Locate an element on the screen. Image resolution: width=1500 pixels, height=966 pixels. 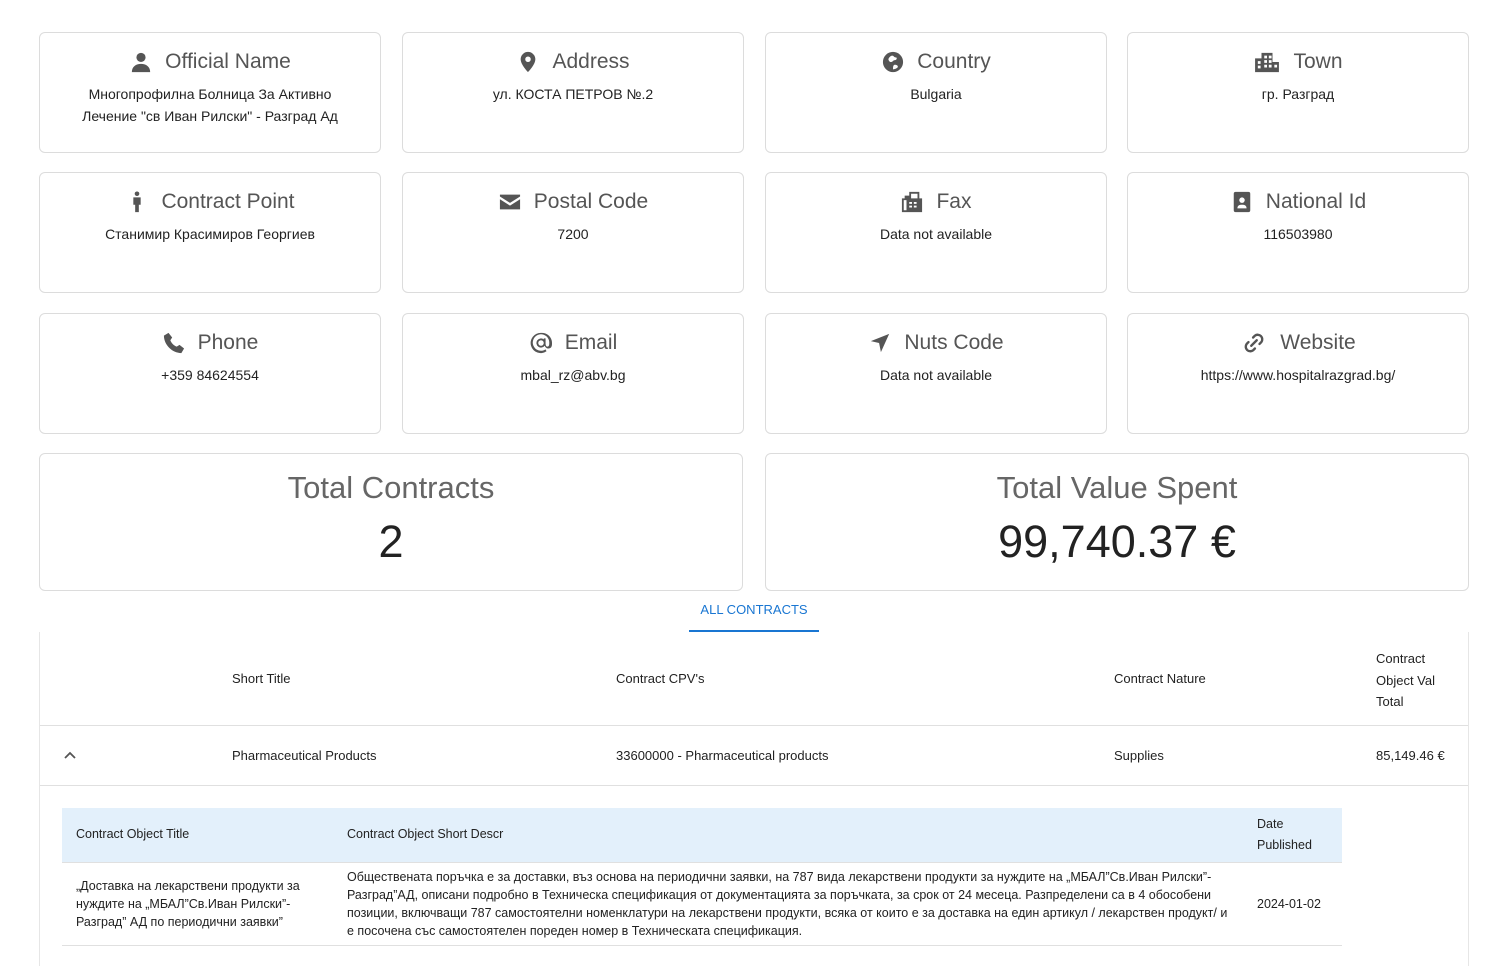
header-nature: Contract Nature is located at coordinates (1160, 678).